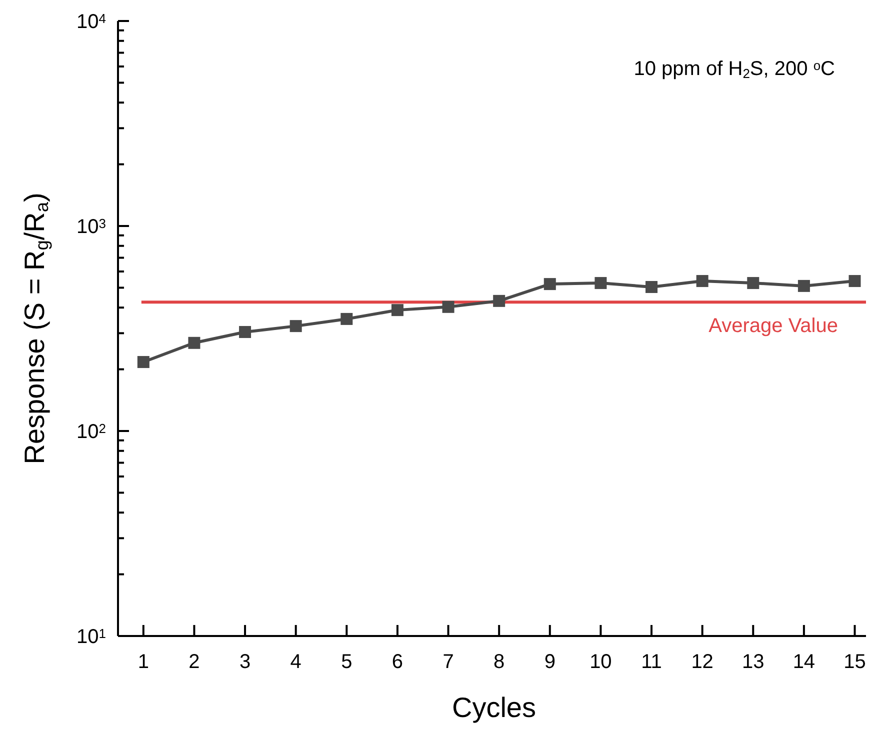 The height and width of the screenshot is (731, 874). Describe the element at coordinates (91, 227) in the screenshot. I see `y-tick-label: 10$^{3}$` at that location.